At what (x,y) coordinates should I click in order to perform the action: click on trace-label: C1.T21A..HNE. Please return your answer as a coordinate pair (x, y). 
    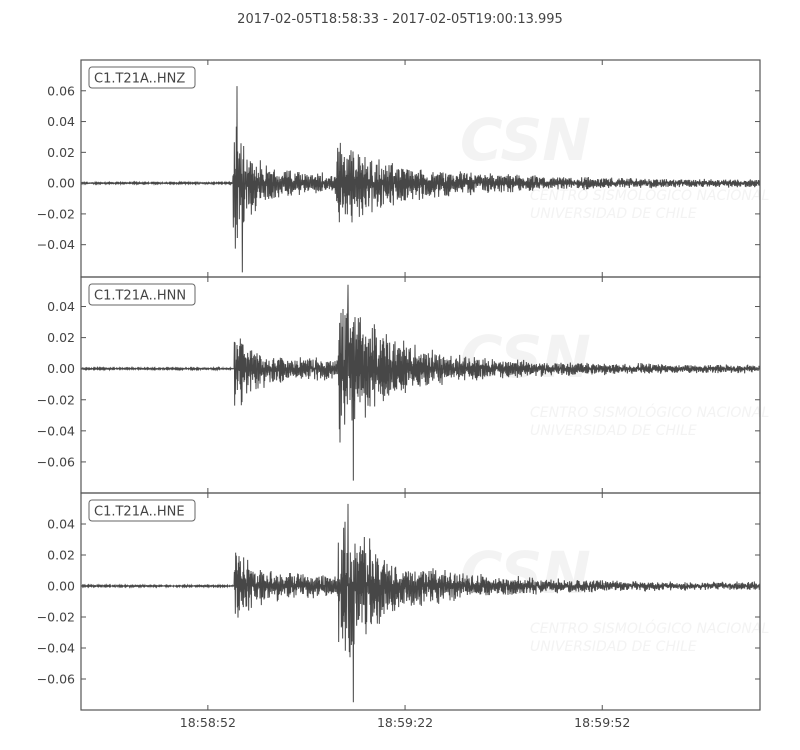
    Looking at the image, I should click on (139, 512).